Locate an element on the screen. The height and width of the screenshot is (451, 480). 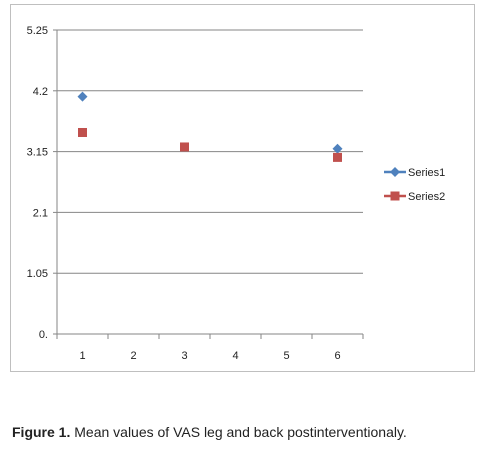
legend-label: Series1 is located at coordinates (426, 173).